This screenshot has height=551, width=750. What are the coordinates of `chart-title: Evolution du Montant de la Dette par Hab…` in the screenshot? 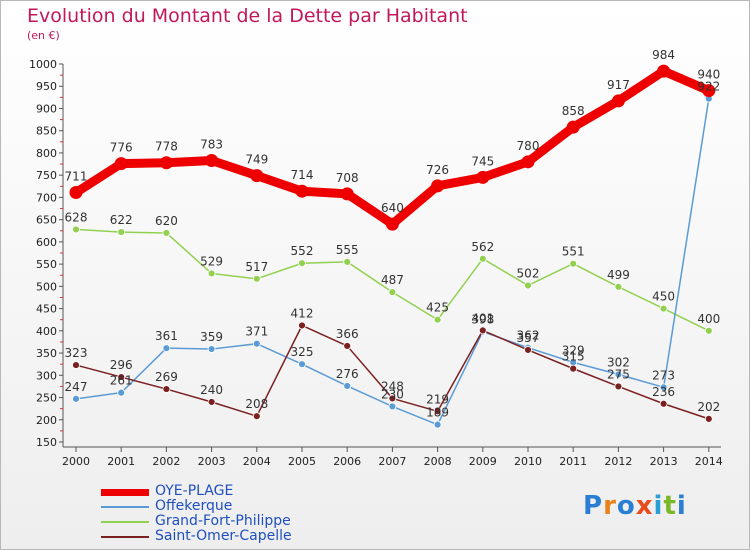 It's located at (247, 16).